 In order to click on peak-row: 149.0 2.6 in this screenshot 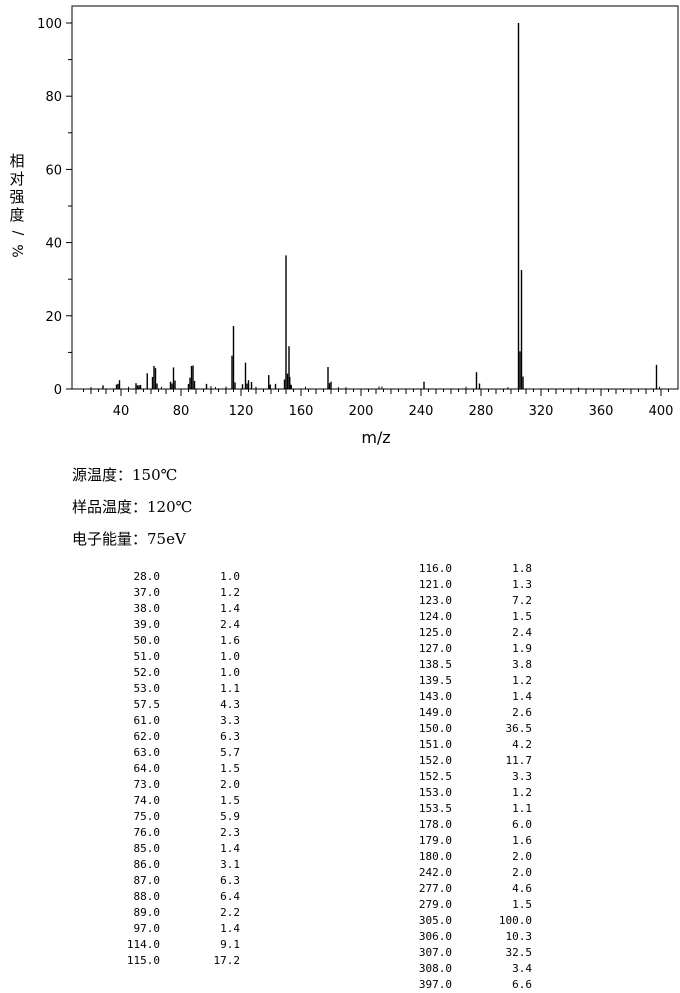, I will do `click(460, 713)`.